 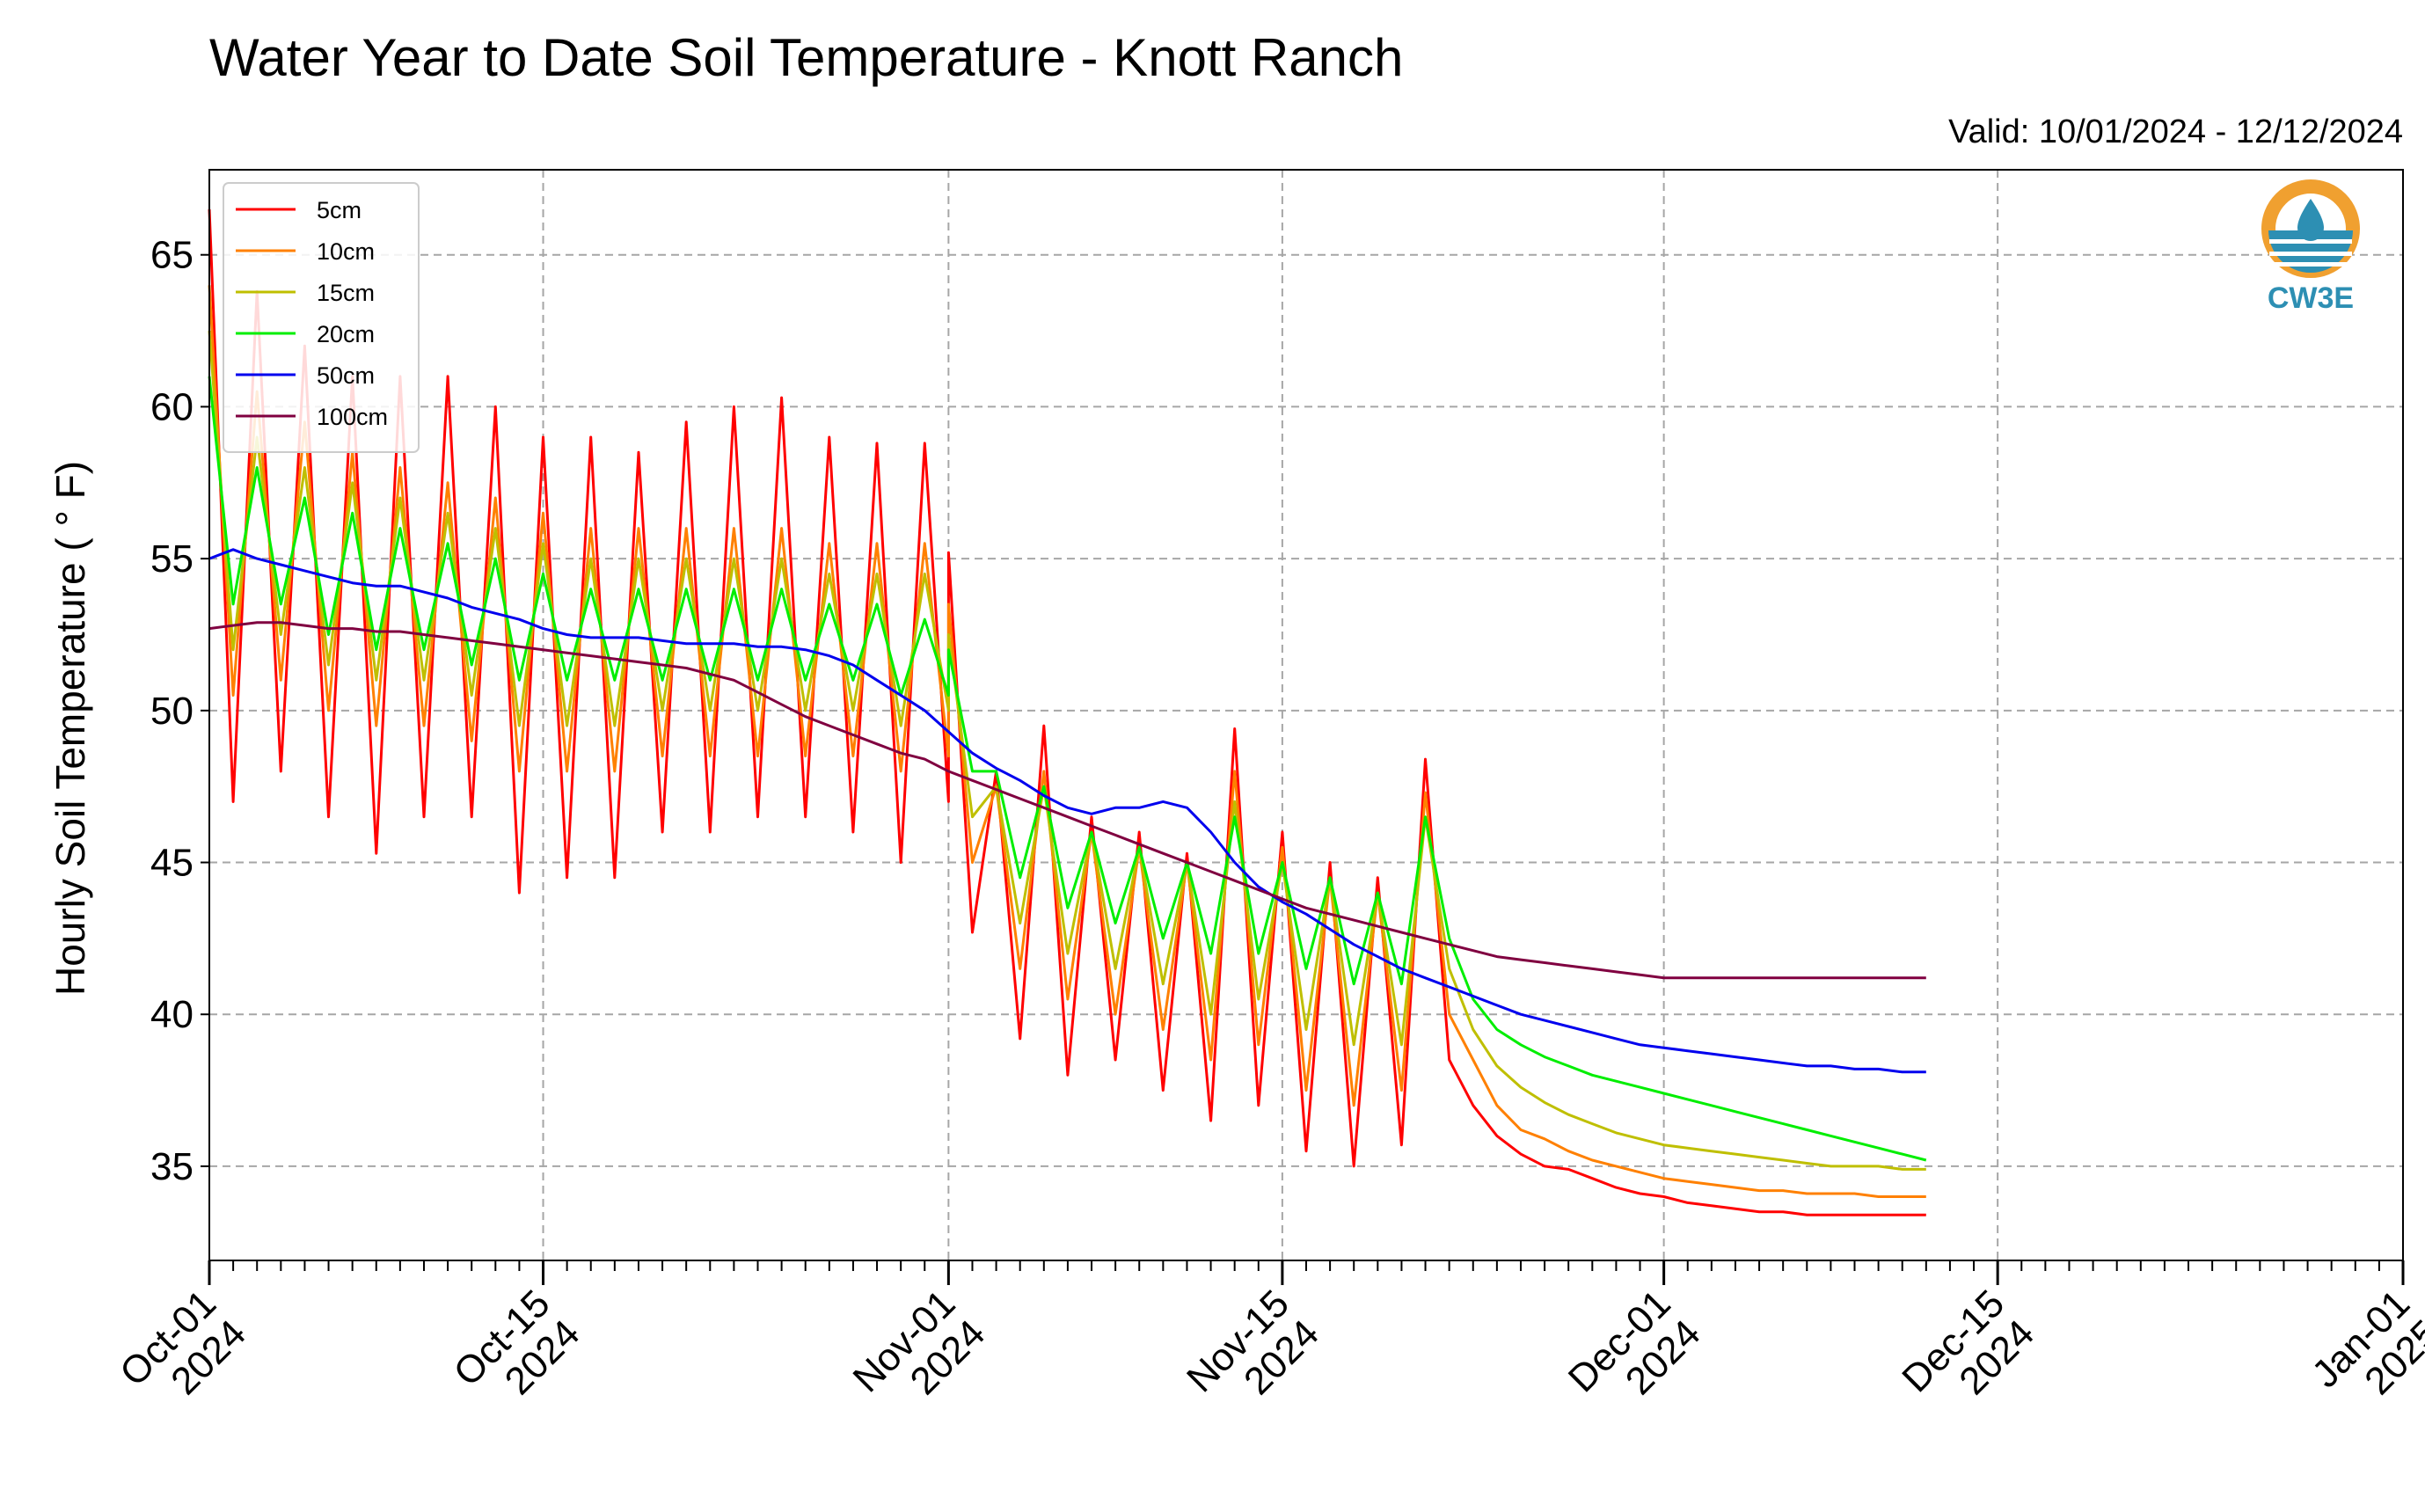 What do you see at coordinates (70, 728) in the screenshot?
I see `y-axis-label: Hourly Soil Temperature ( ° F)` at bounding box center [70, 728].